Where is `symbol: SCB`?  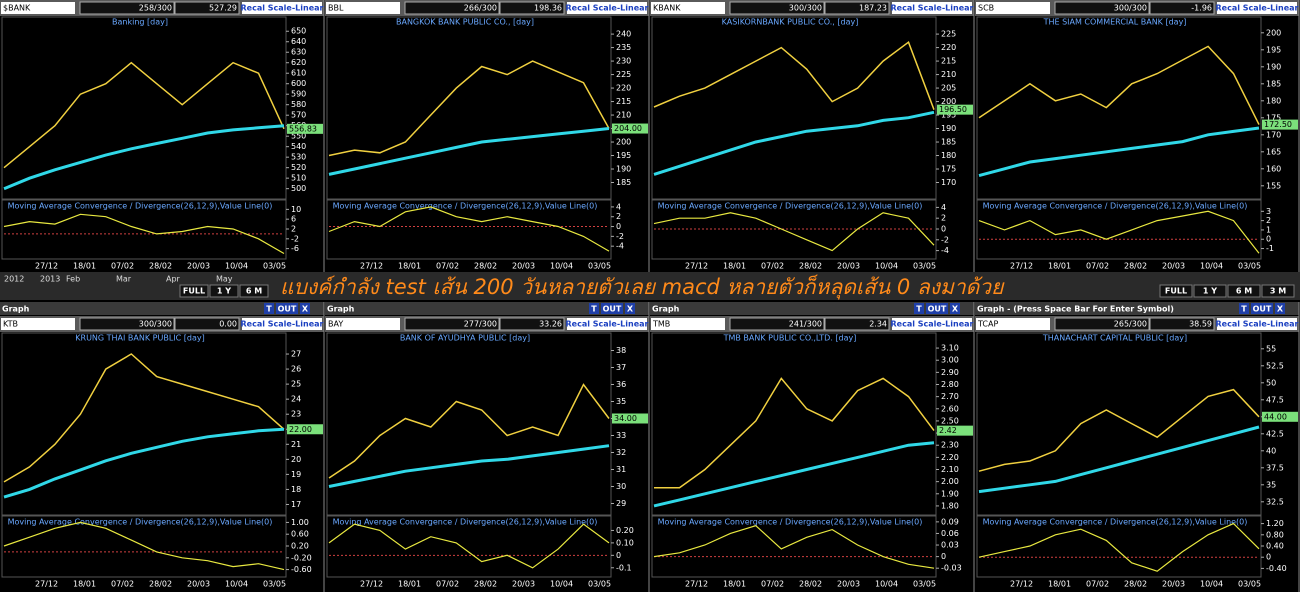 symbol: SCB is located at coordinates (986, 8).